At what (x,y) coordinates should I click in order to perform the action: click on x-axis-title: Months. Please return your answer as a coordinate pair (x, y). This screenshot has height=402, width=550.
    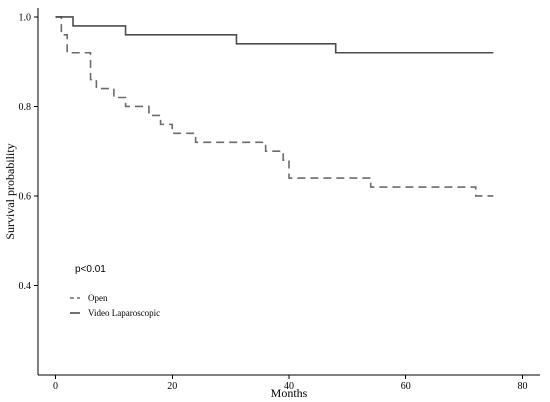
    Looking at the image, I should click on (289, 393).